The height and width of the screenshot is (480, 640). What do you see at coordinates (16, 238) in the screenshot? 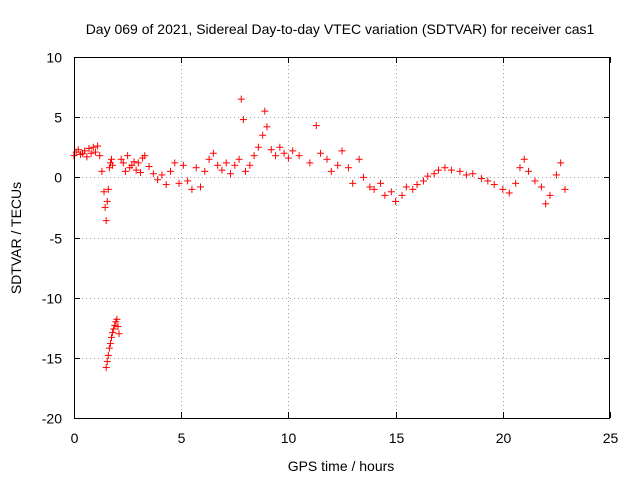
I see `y-axis-label: SDTVAR / TECUs` at bounding box center [16, 238].